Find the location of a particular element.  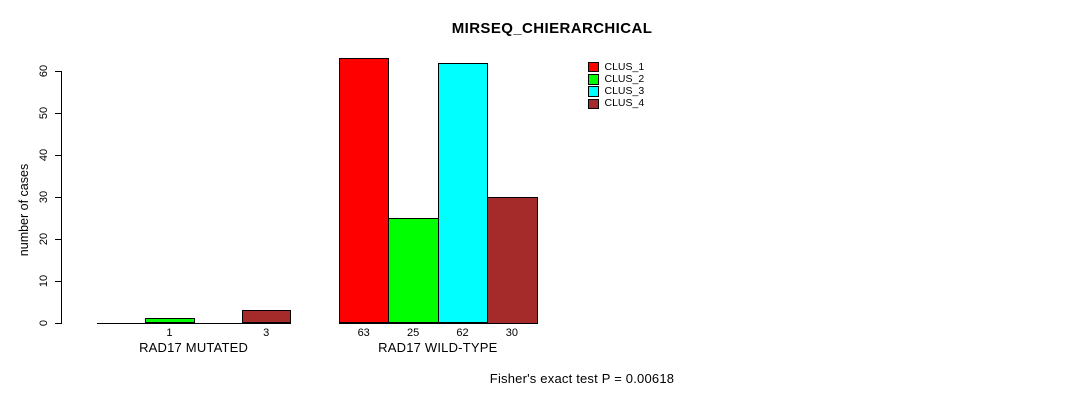

y-axis-tick-label: 30 is located at coordinates (44, 196).